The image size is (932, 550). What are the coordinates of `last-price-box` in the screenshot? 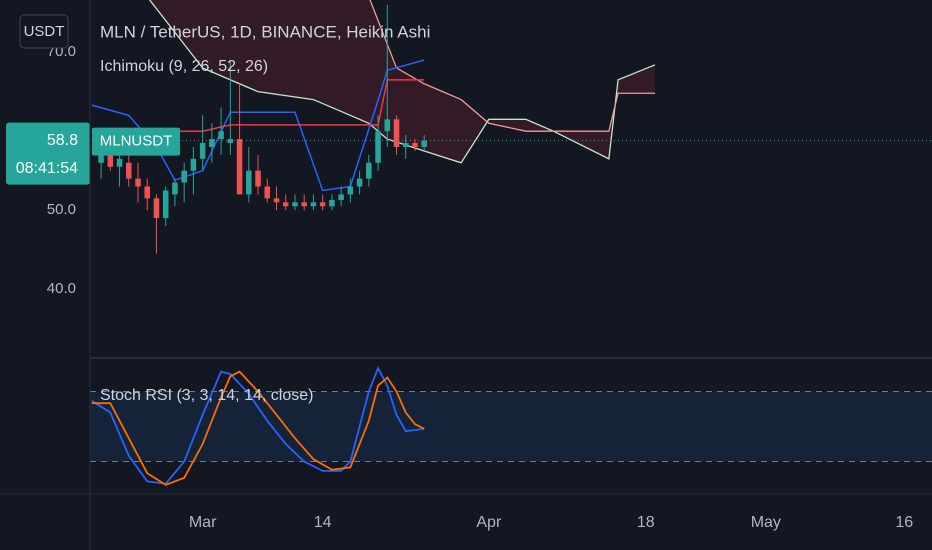 It's located at (48, 153).